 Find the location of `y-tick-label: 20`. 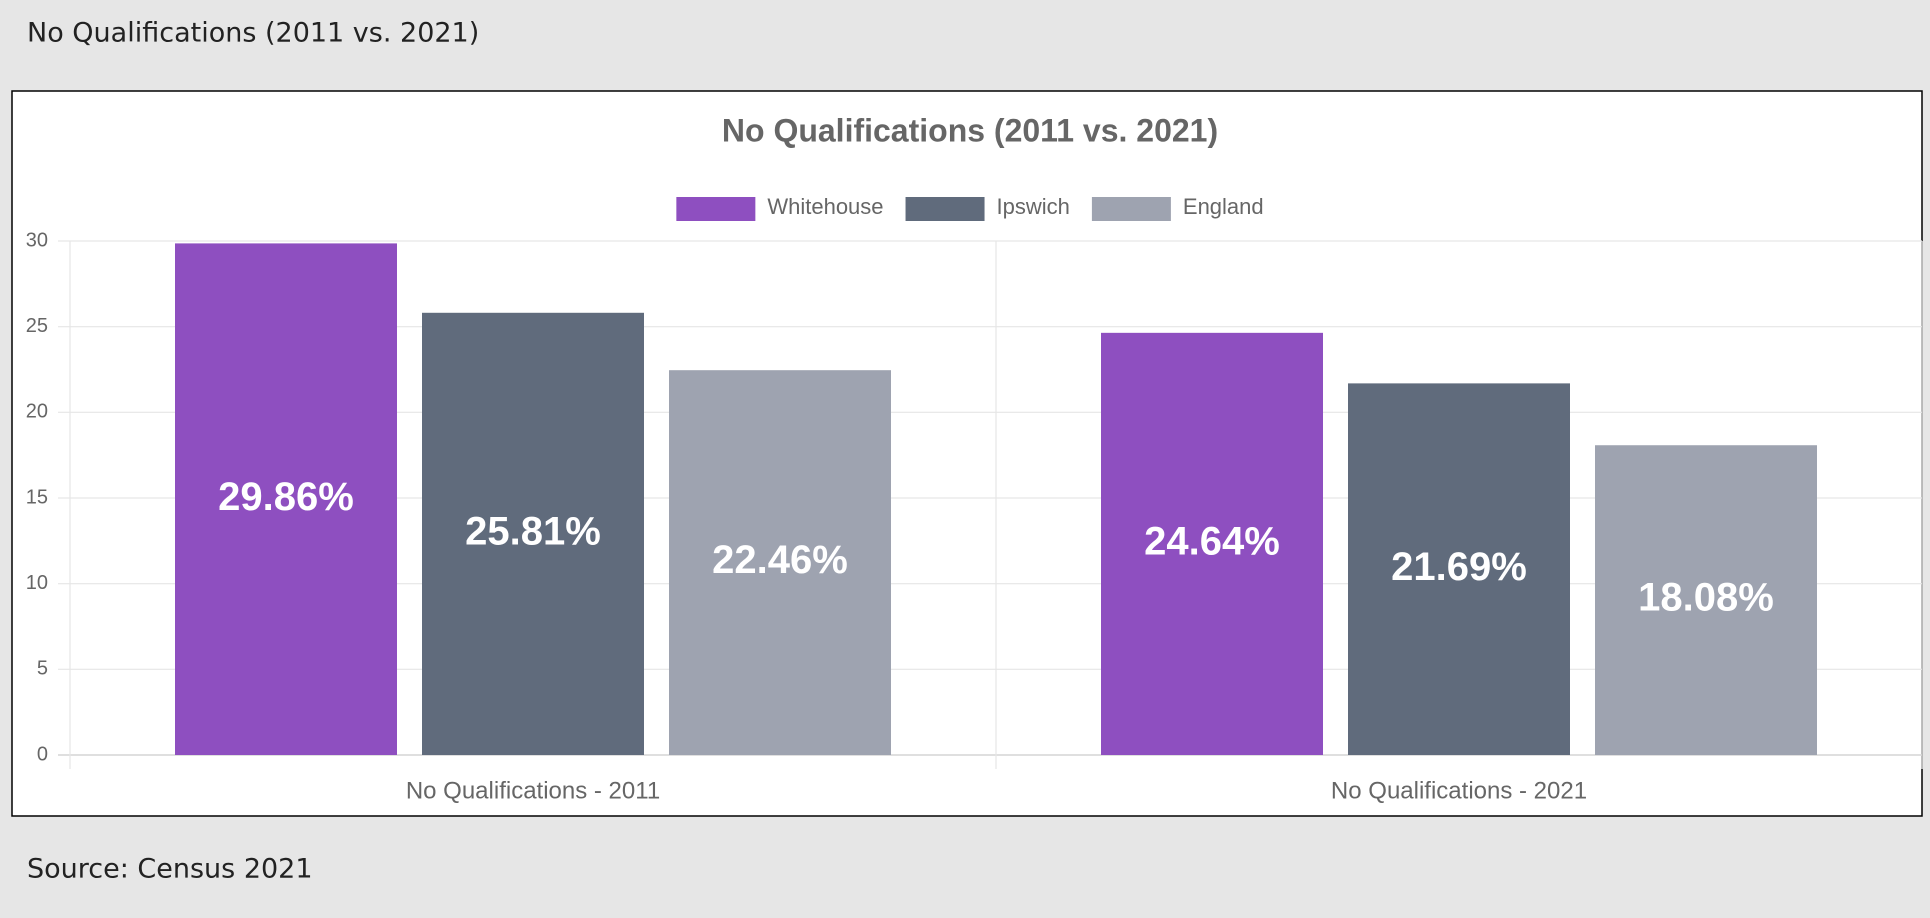

y-tick-label: 20 is located at coordinates (37, 412).